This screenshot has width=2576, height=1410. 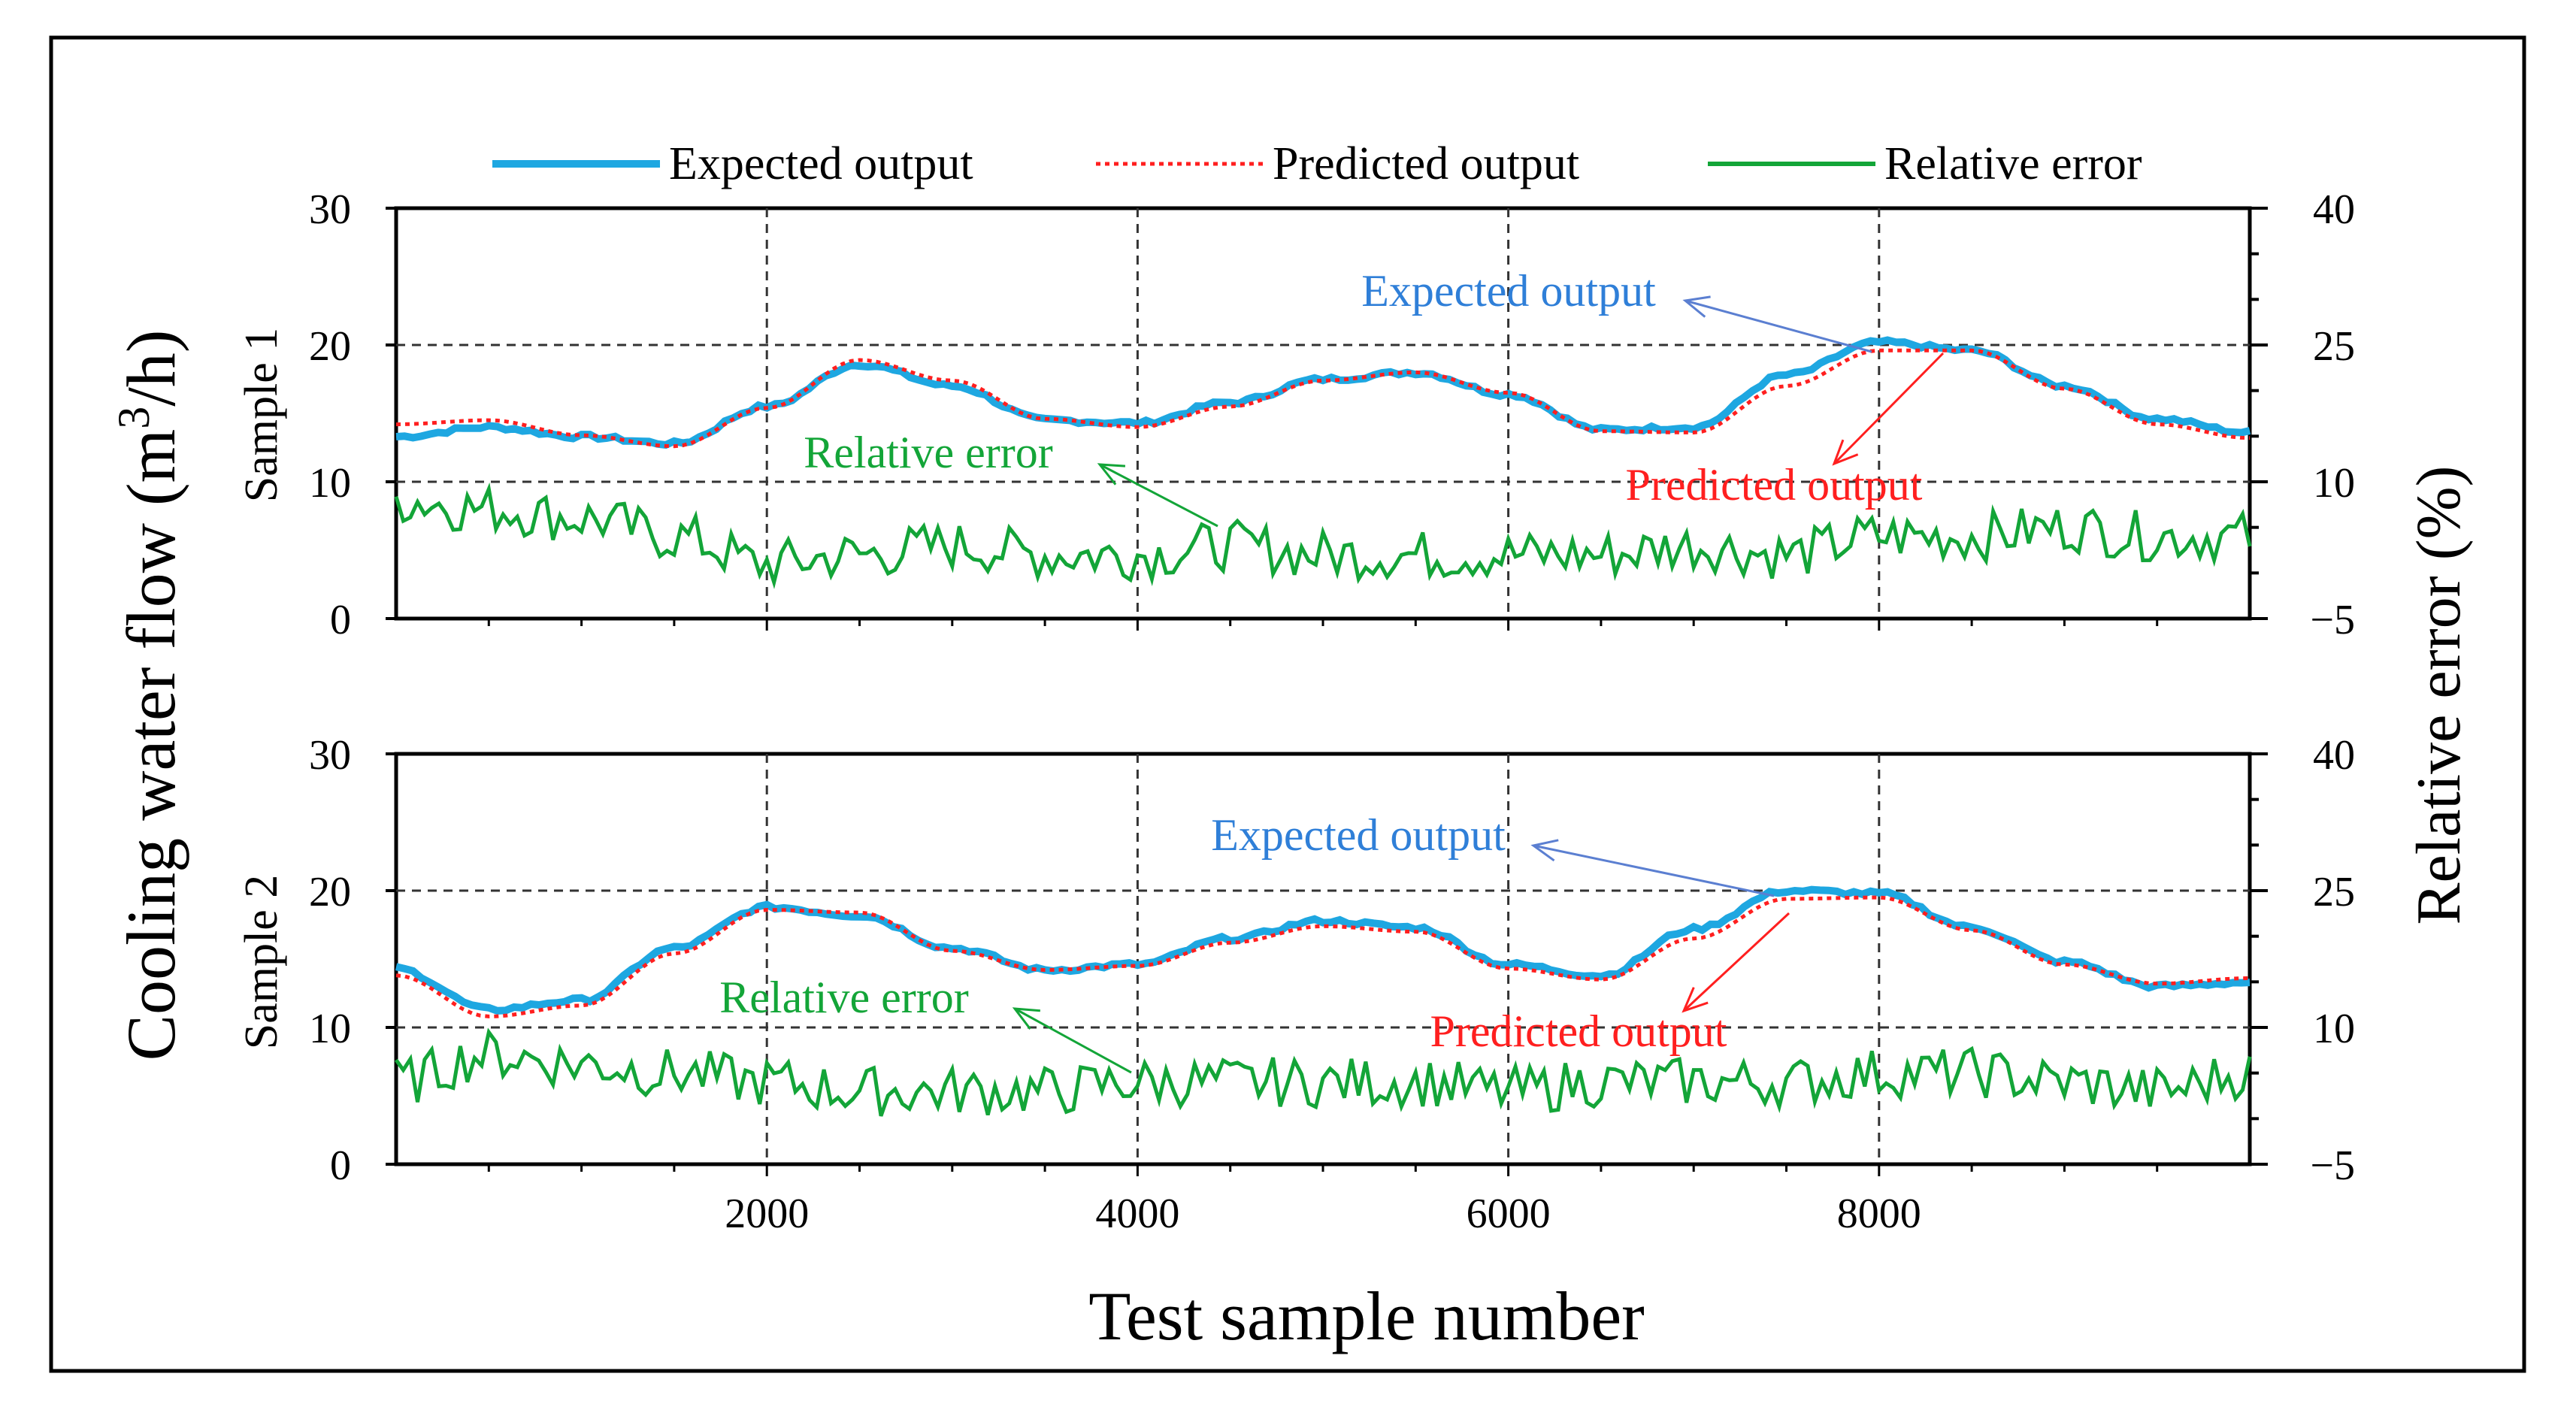 I want to click on legend-label-predicted: Predicted output, so click(x=1426, y=163).